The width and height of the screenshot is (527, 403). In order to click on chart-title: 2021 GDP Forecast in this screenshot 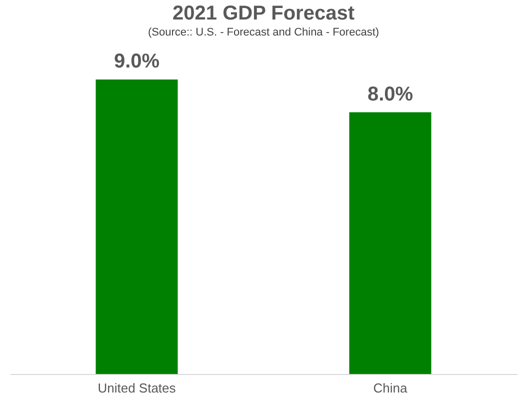, I will do `click(263, 13)`.